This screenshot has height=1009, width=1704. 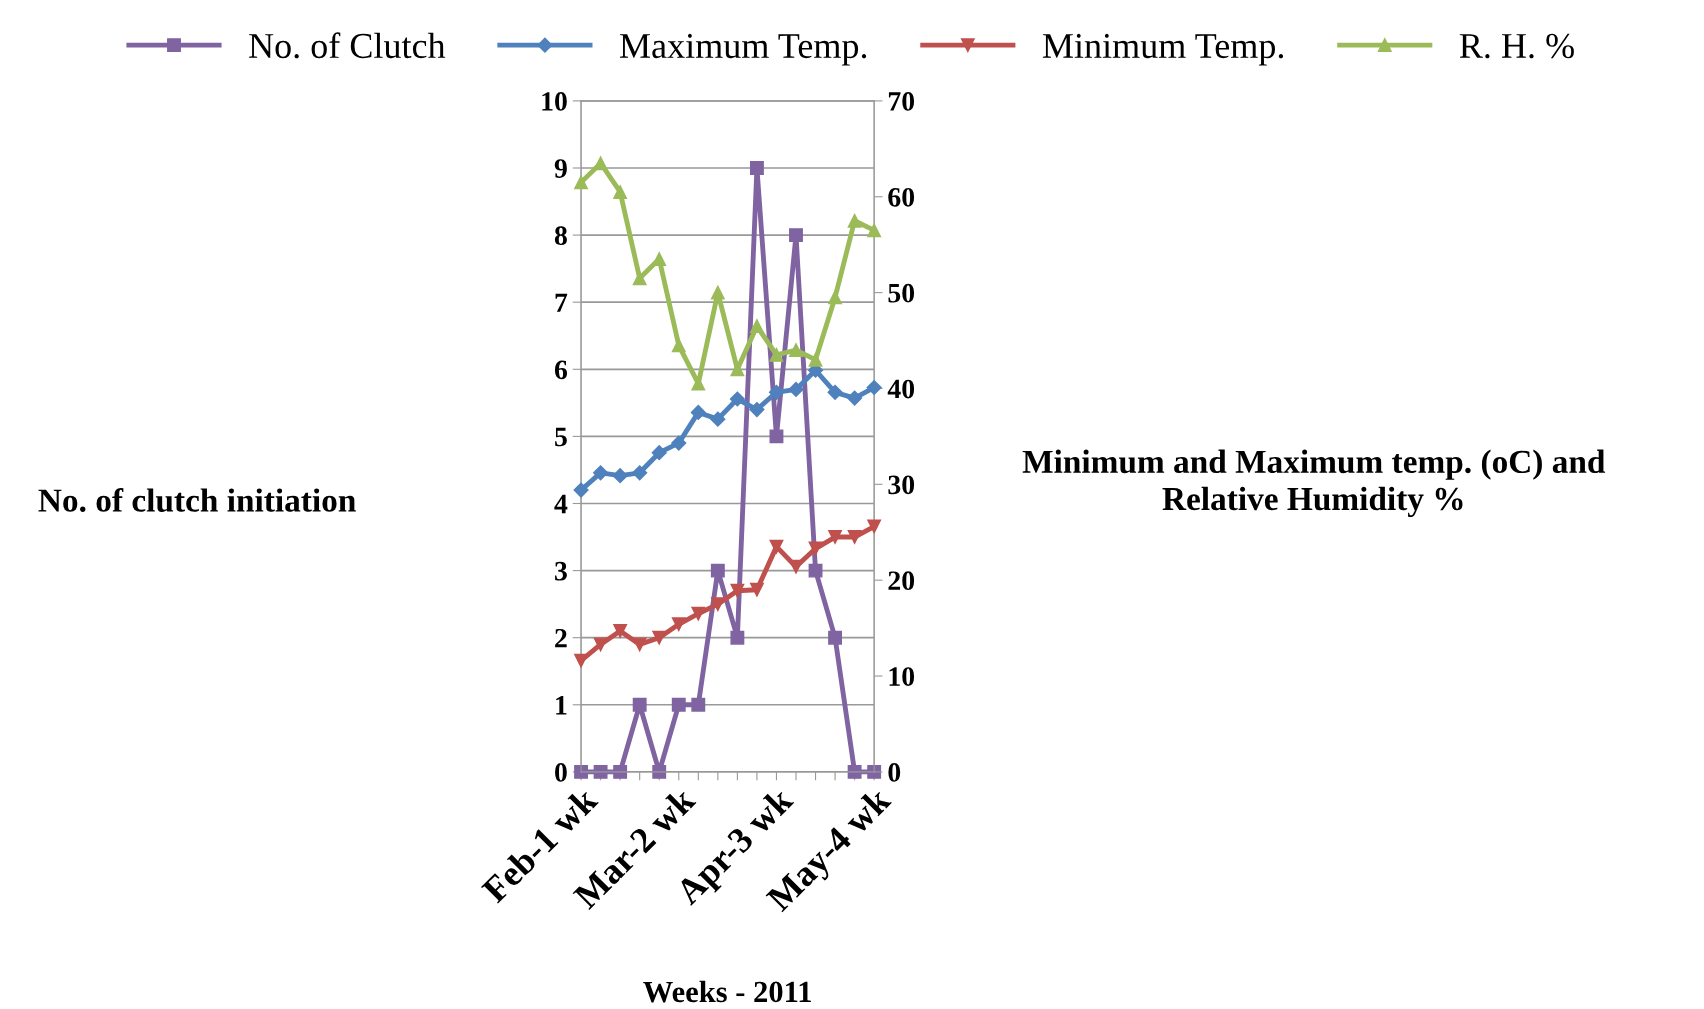 What do you see at coordinates (1314, 483) in the screenshot?
I see `y2-axis-title: Minimum and Maximum temp. (oC) and Relative Humidity %` at bounding box center [1314, 483].